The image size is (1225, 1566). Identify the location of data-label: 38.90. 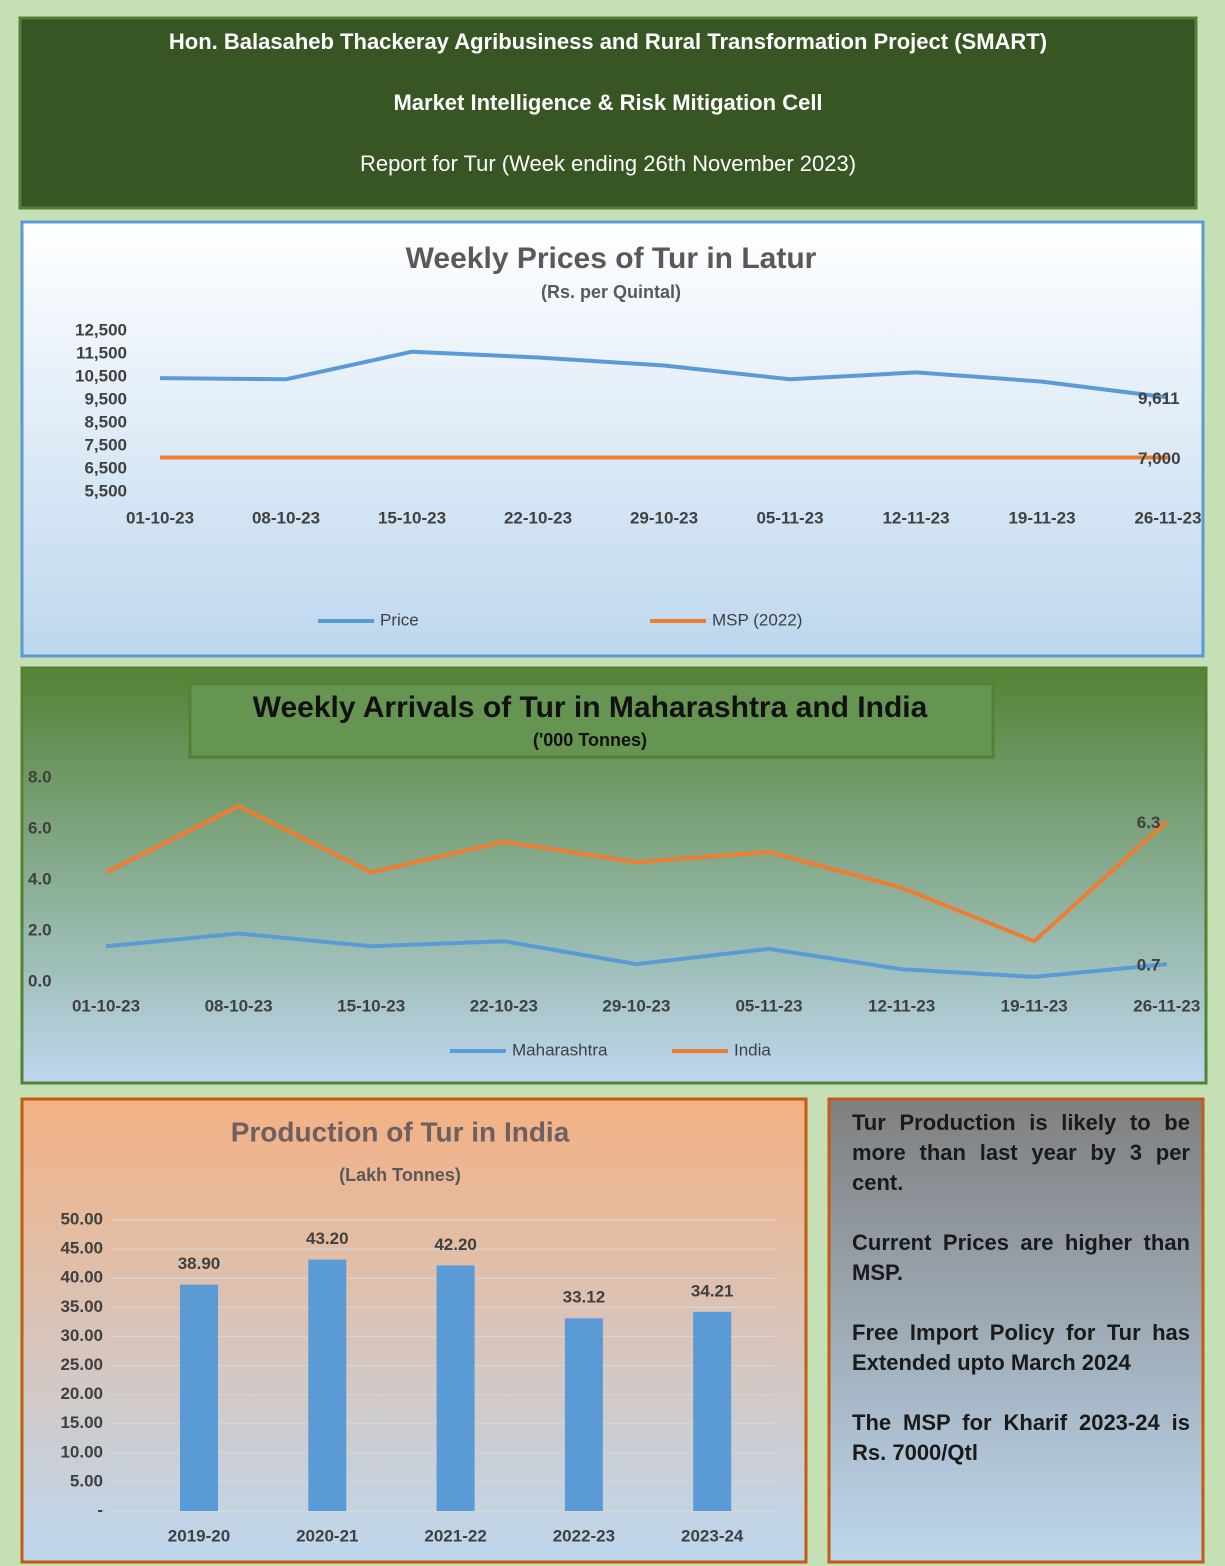
(199, 1263).